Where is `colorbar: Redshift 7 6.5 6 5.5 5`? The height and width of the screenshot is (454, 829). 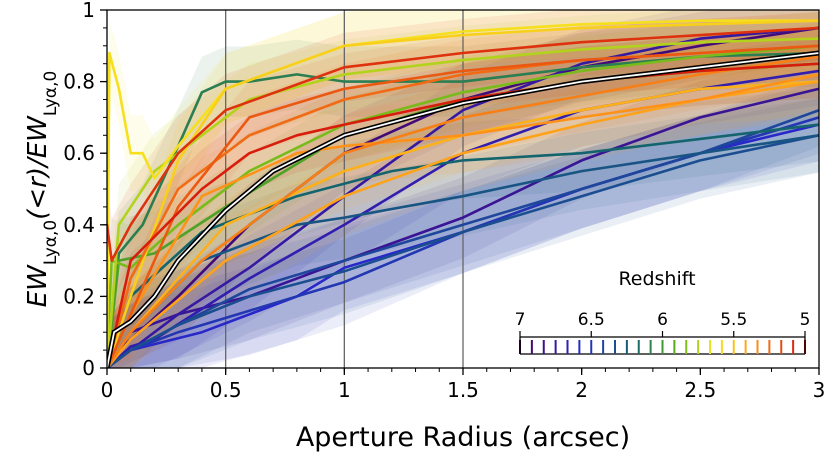 colorbar: Redshift 7 6.5 6 5.5 5 is located at coordinates (663, 311).